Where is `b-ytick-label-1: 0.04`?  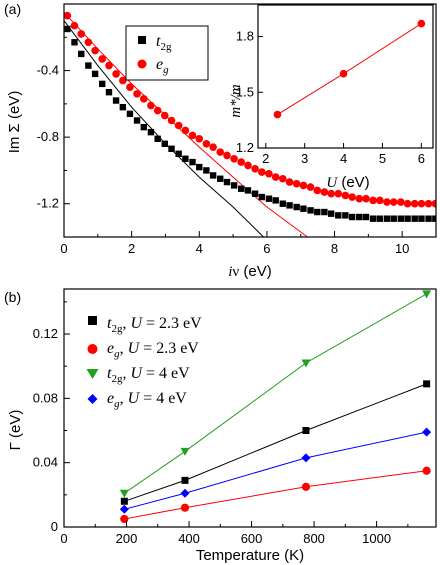
b-ytick-label-1: 0.04 is located at coordinates (45, 462).